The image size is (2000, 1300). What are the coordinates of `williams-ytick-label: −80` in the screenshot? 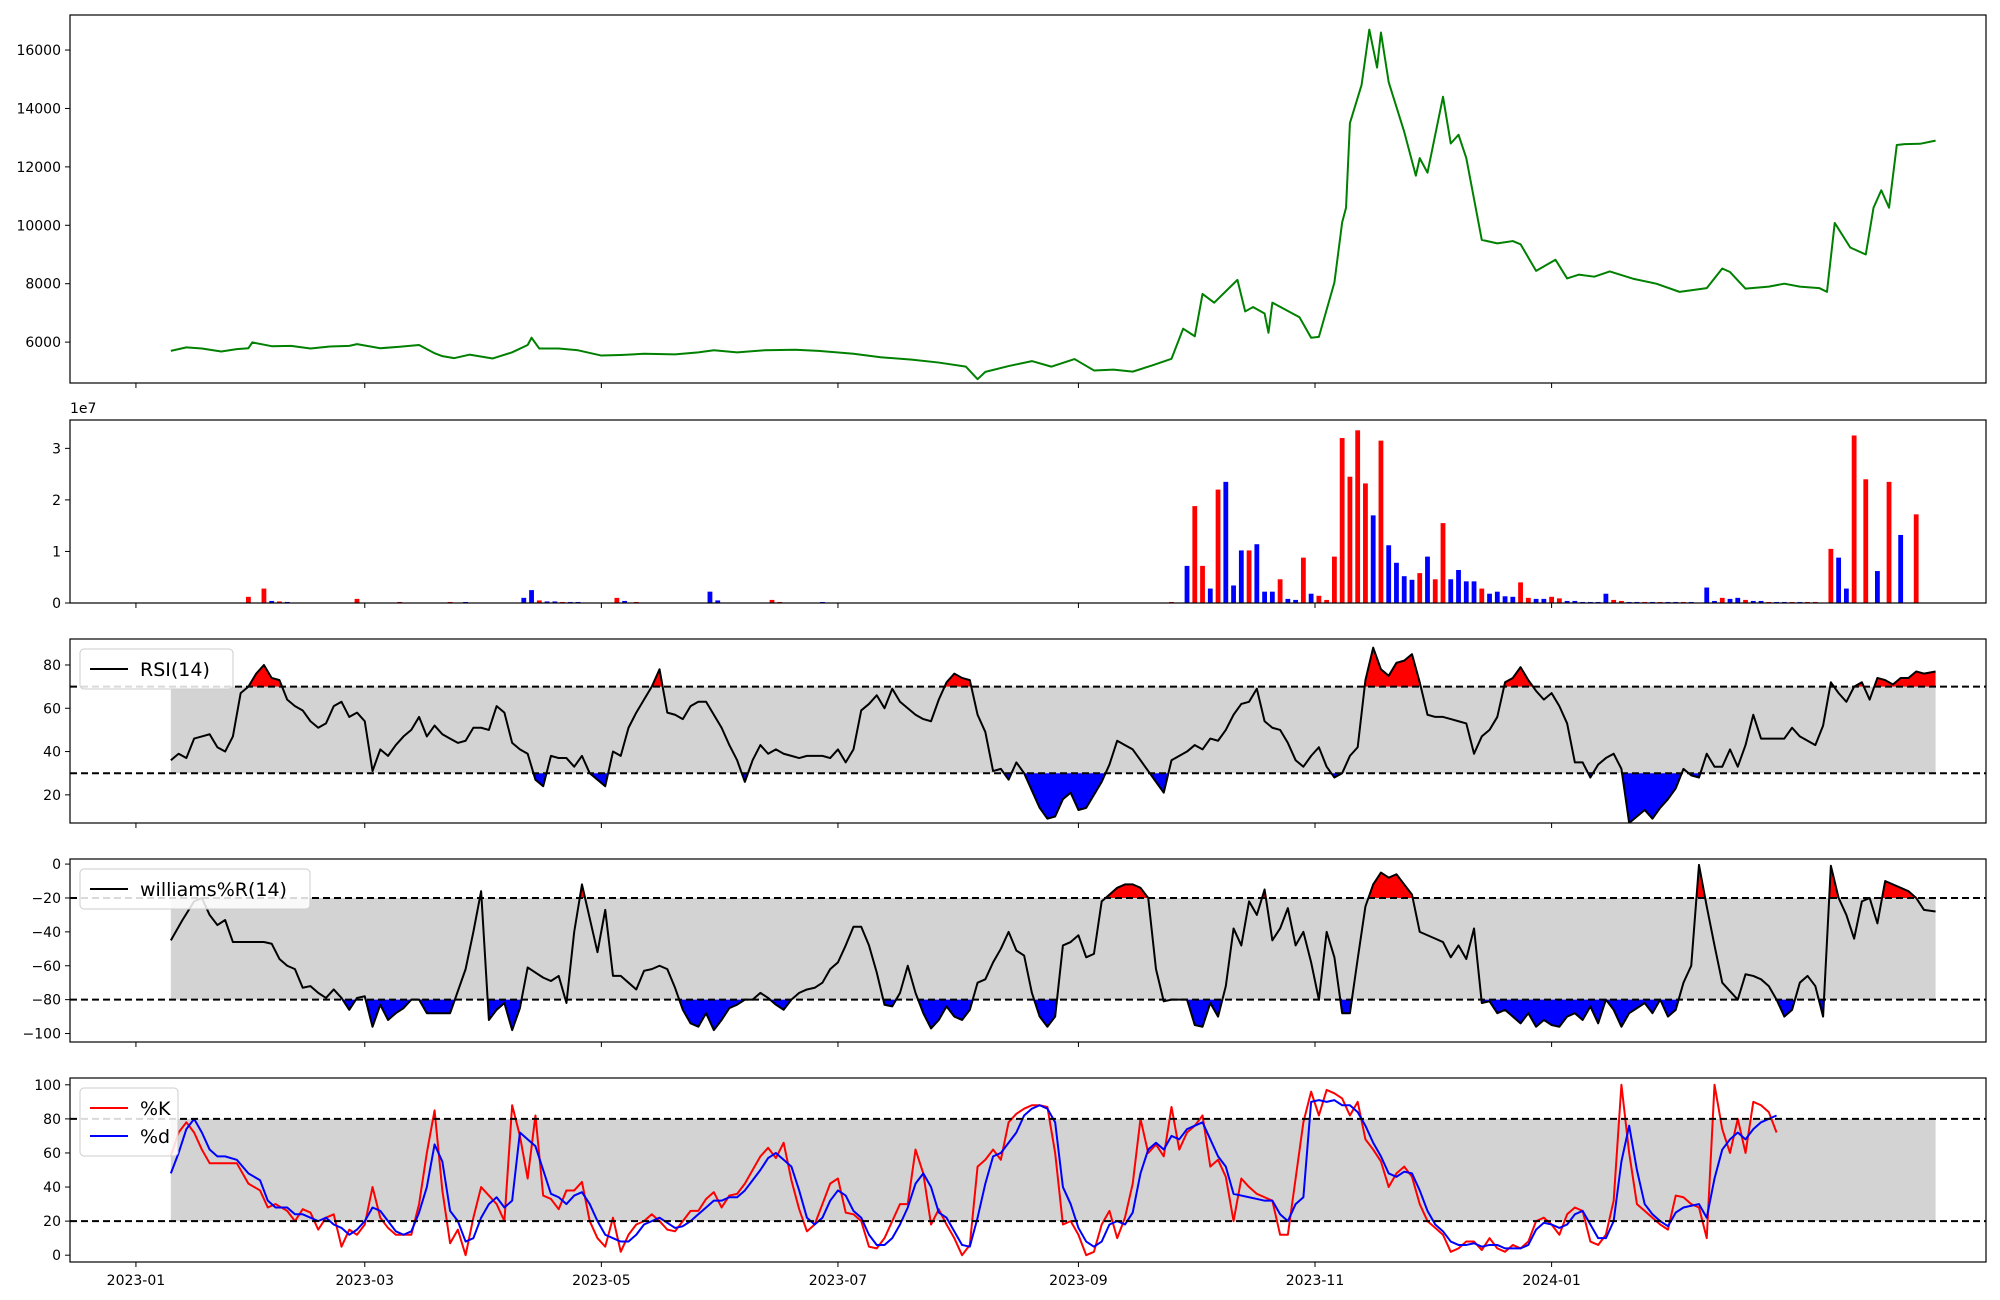 It's located at (46, 1001).